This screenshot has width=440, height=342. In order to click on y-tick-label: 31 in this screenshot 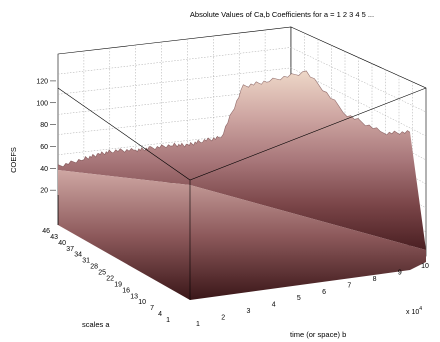, I will do `click(86, 261)`.